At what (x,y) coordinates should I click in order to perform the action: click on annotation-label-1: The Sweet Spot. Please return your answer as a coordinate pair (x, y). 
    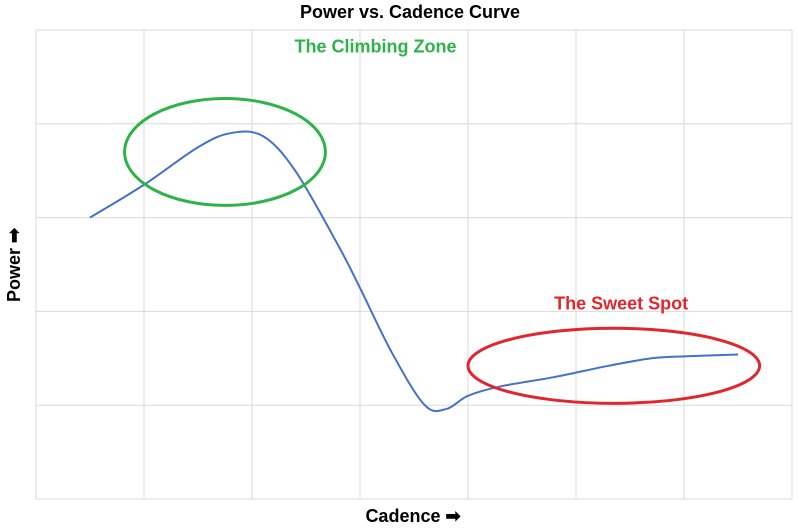
    Looking at the image, I should click on (621, 303).